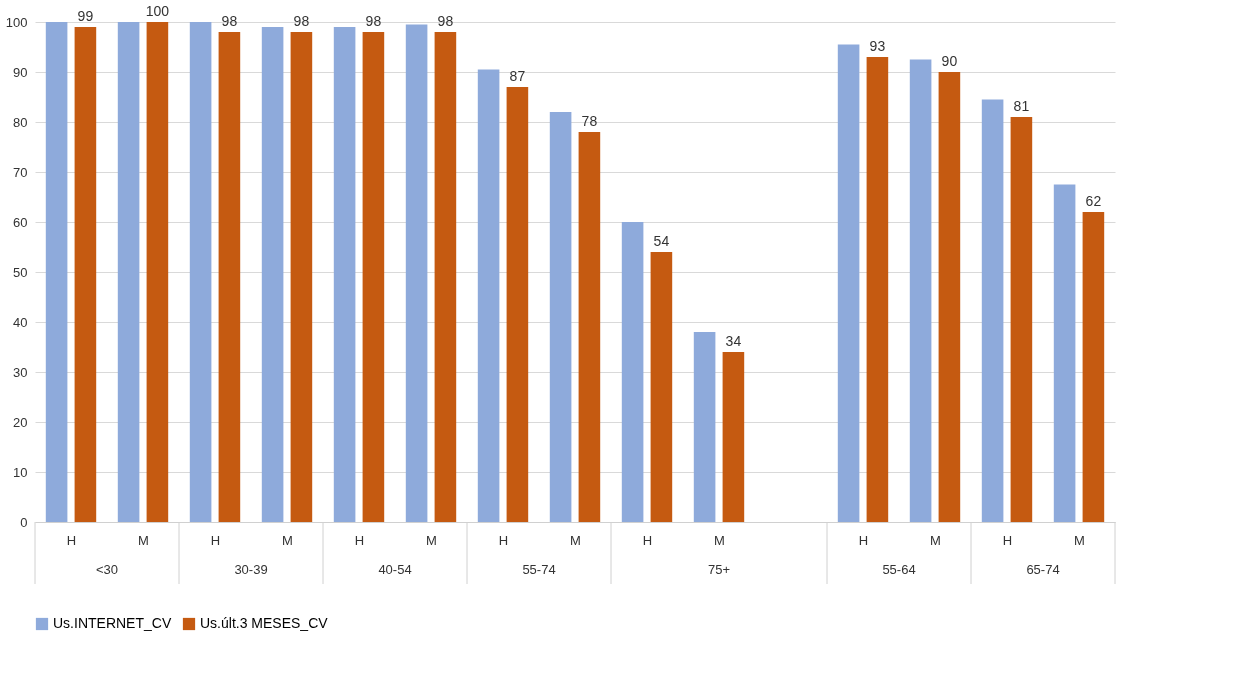 Image resolution: width=1239 pixels, height=675 pixels. What do you see at coordinates (24, 522) in the screenshot?
I see `y-tick-label: 0` at bounding box center [24, 522].